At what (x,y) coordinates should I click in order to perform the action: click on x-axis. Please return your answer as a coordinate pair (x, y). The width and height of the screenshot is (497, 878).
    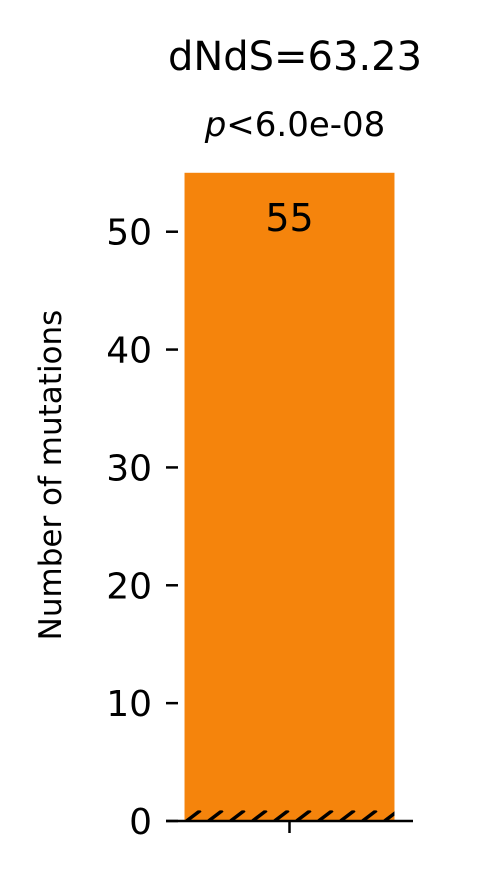
    Looking at the image, I should click on (289, 826).